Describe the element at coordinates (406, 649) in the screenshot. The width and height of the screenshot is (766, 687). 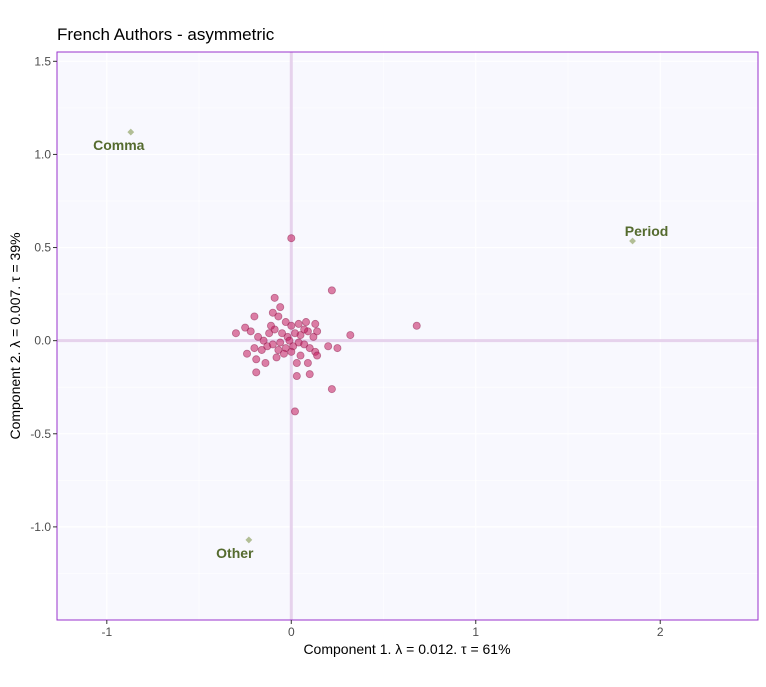
I see `x-axis-title: Component 1. λ = 0.012. τ = 61%` at that location.